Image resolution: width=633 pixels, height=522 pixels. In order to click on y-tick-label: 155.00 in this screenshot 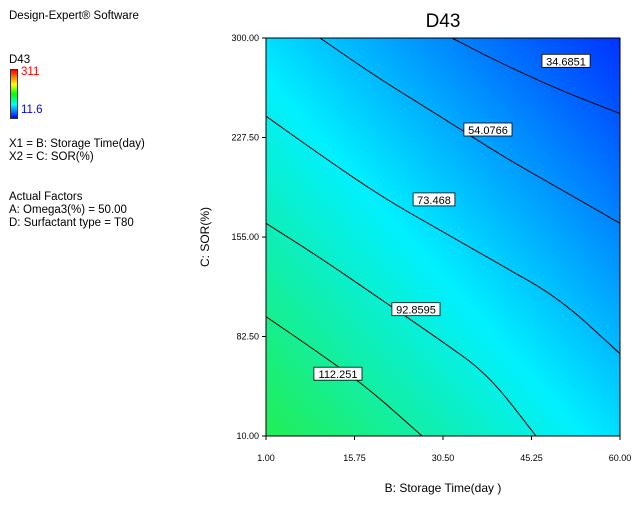, I will do `click(245, 237)`.